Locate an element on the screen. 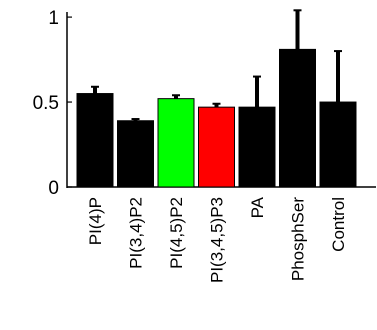 Image resolution: width=377 pixels, height=330 pixels. x-tick-label: PI(4,5)P2 is located at coordinates (176, 233).